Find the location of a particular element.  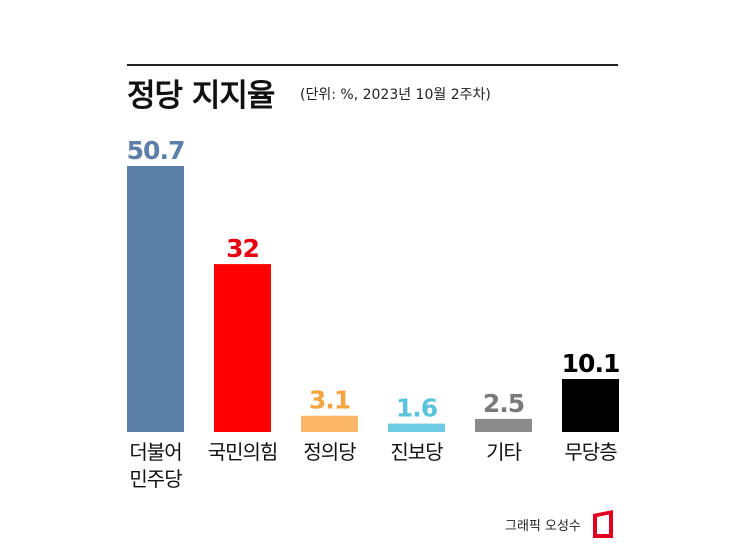

value-label-1: 32 is located at coordinates (242, 248).